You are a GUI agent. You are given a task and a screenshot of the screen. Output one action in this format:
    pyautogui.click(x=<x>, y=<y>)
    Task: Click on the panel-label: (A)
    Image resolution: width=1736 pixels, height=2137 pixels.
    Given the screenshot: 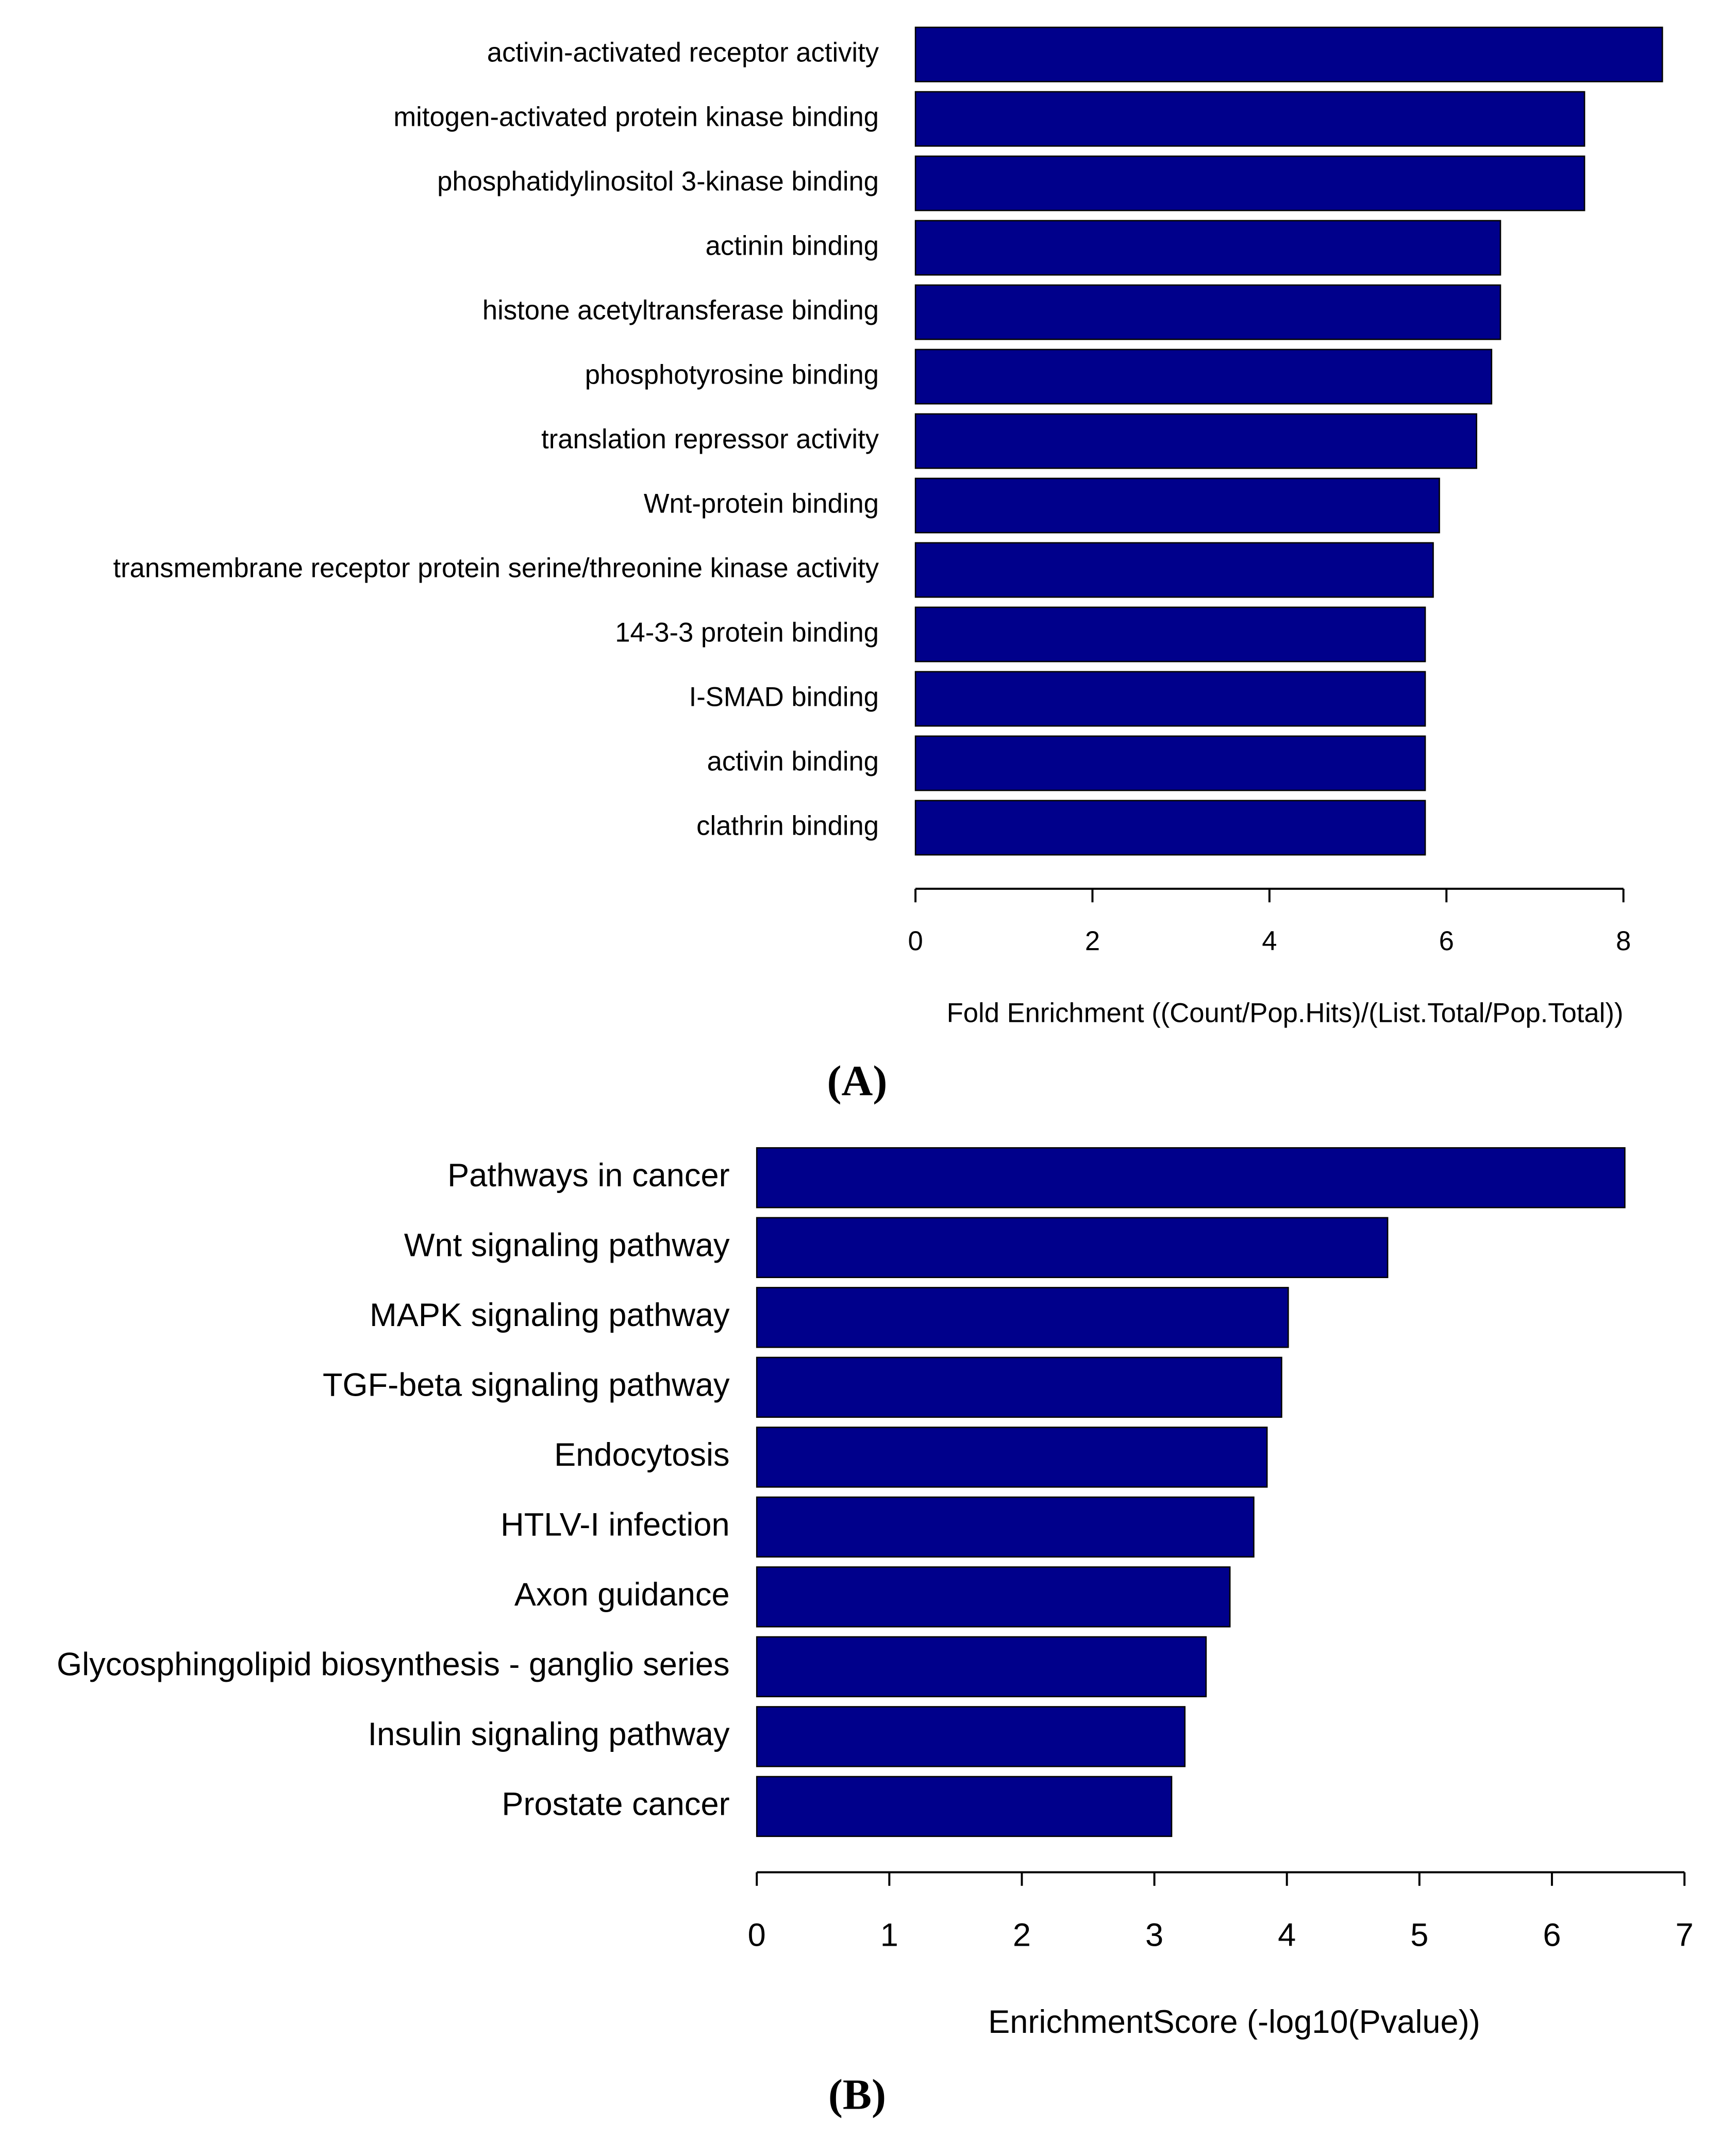 What is the action you would take?
    pyautogui.click(x=857, y=1081)
    